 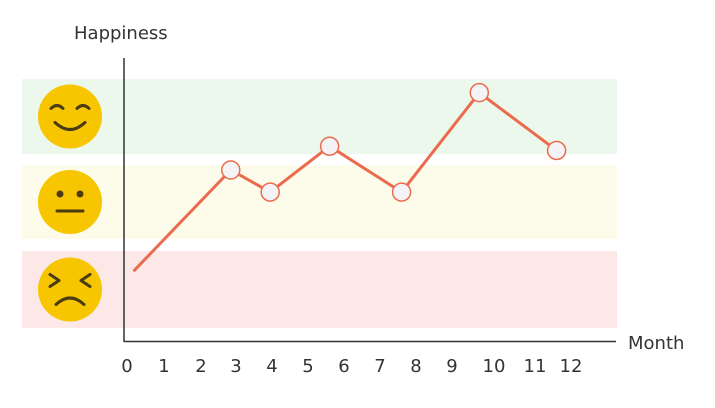 I want to click on x-tick-label: 7, so click(x=379, y=366).